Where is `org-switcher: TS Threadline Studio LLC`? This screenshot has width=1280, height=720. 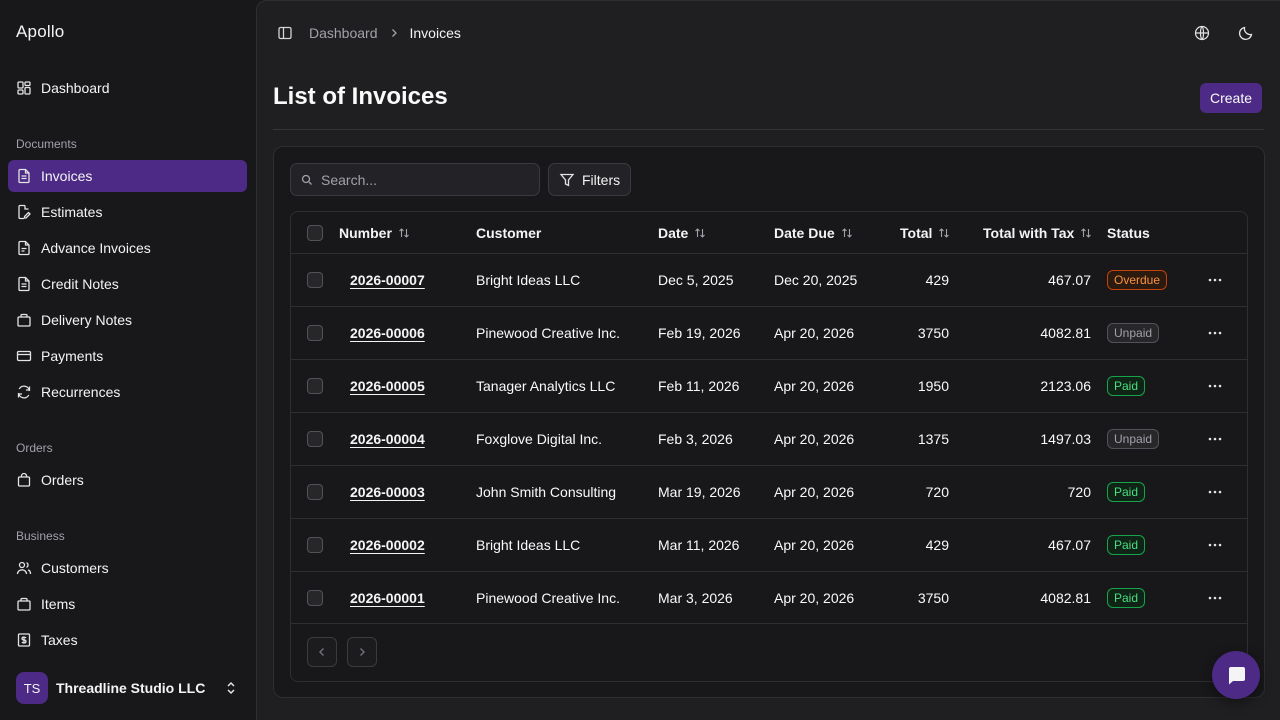 org-switcher: TS Threadline Studio LLC is located at coordinates (127, 688).